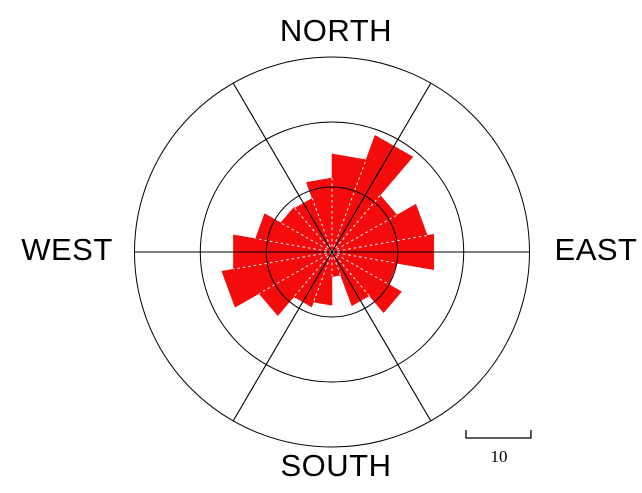 The width and height of the screenshot is (642, 493). What do you see at coordinates (596, 249) in the screenshot?
I see `compass-label-east: EAST` at bounding box center [596, 249].